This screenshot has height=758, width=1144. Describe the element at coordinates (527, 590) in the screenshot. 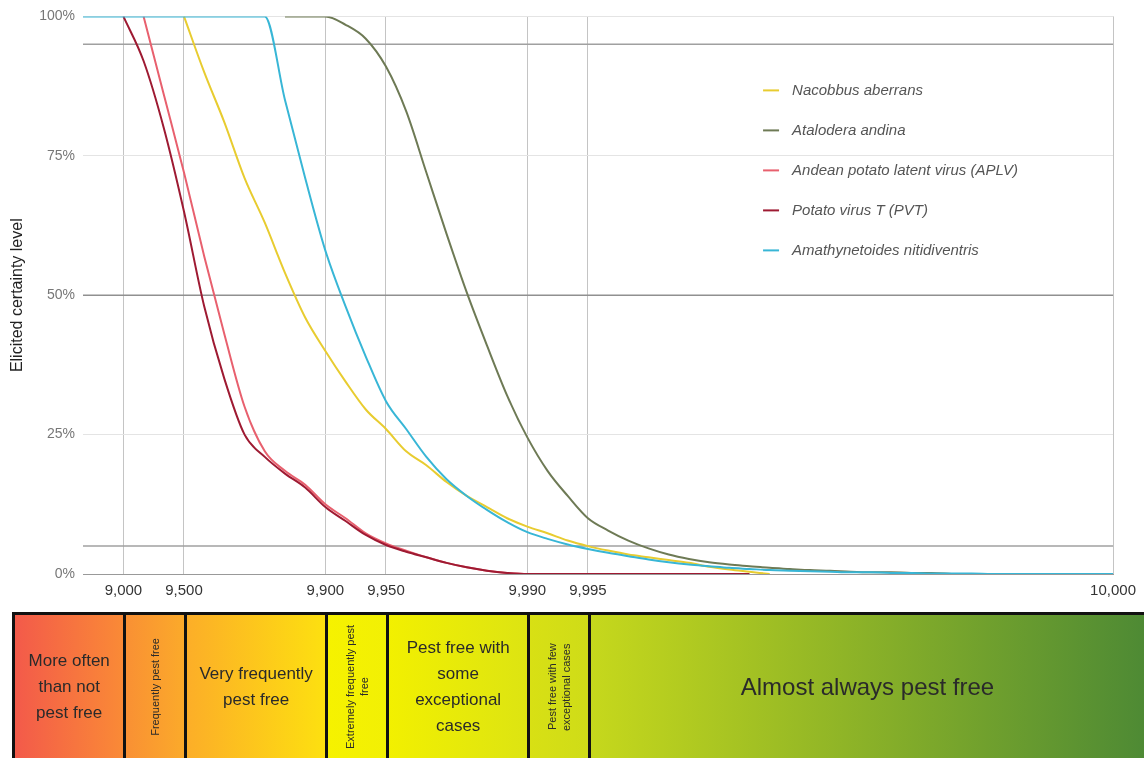

I see `x-tick-label: 9,990` at that location.